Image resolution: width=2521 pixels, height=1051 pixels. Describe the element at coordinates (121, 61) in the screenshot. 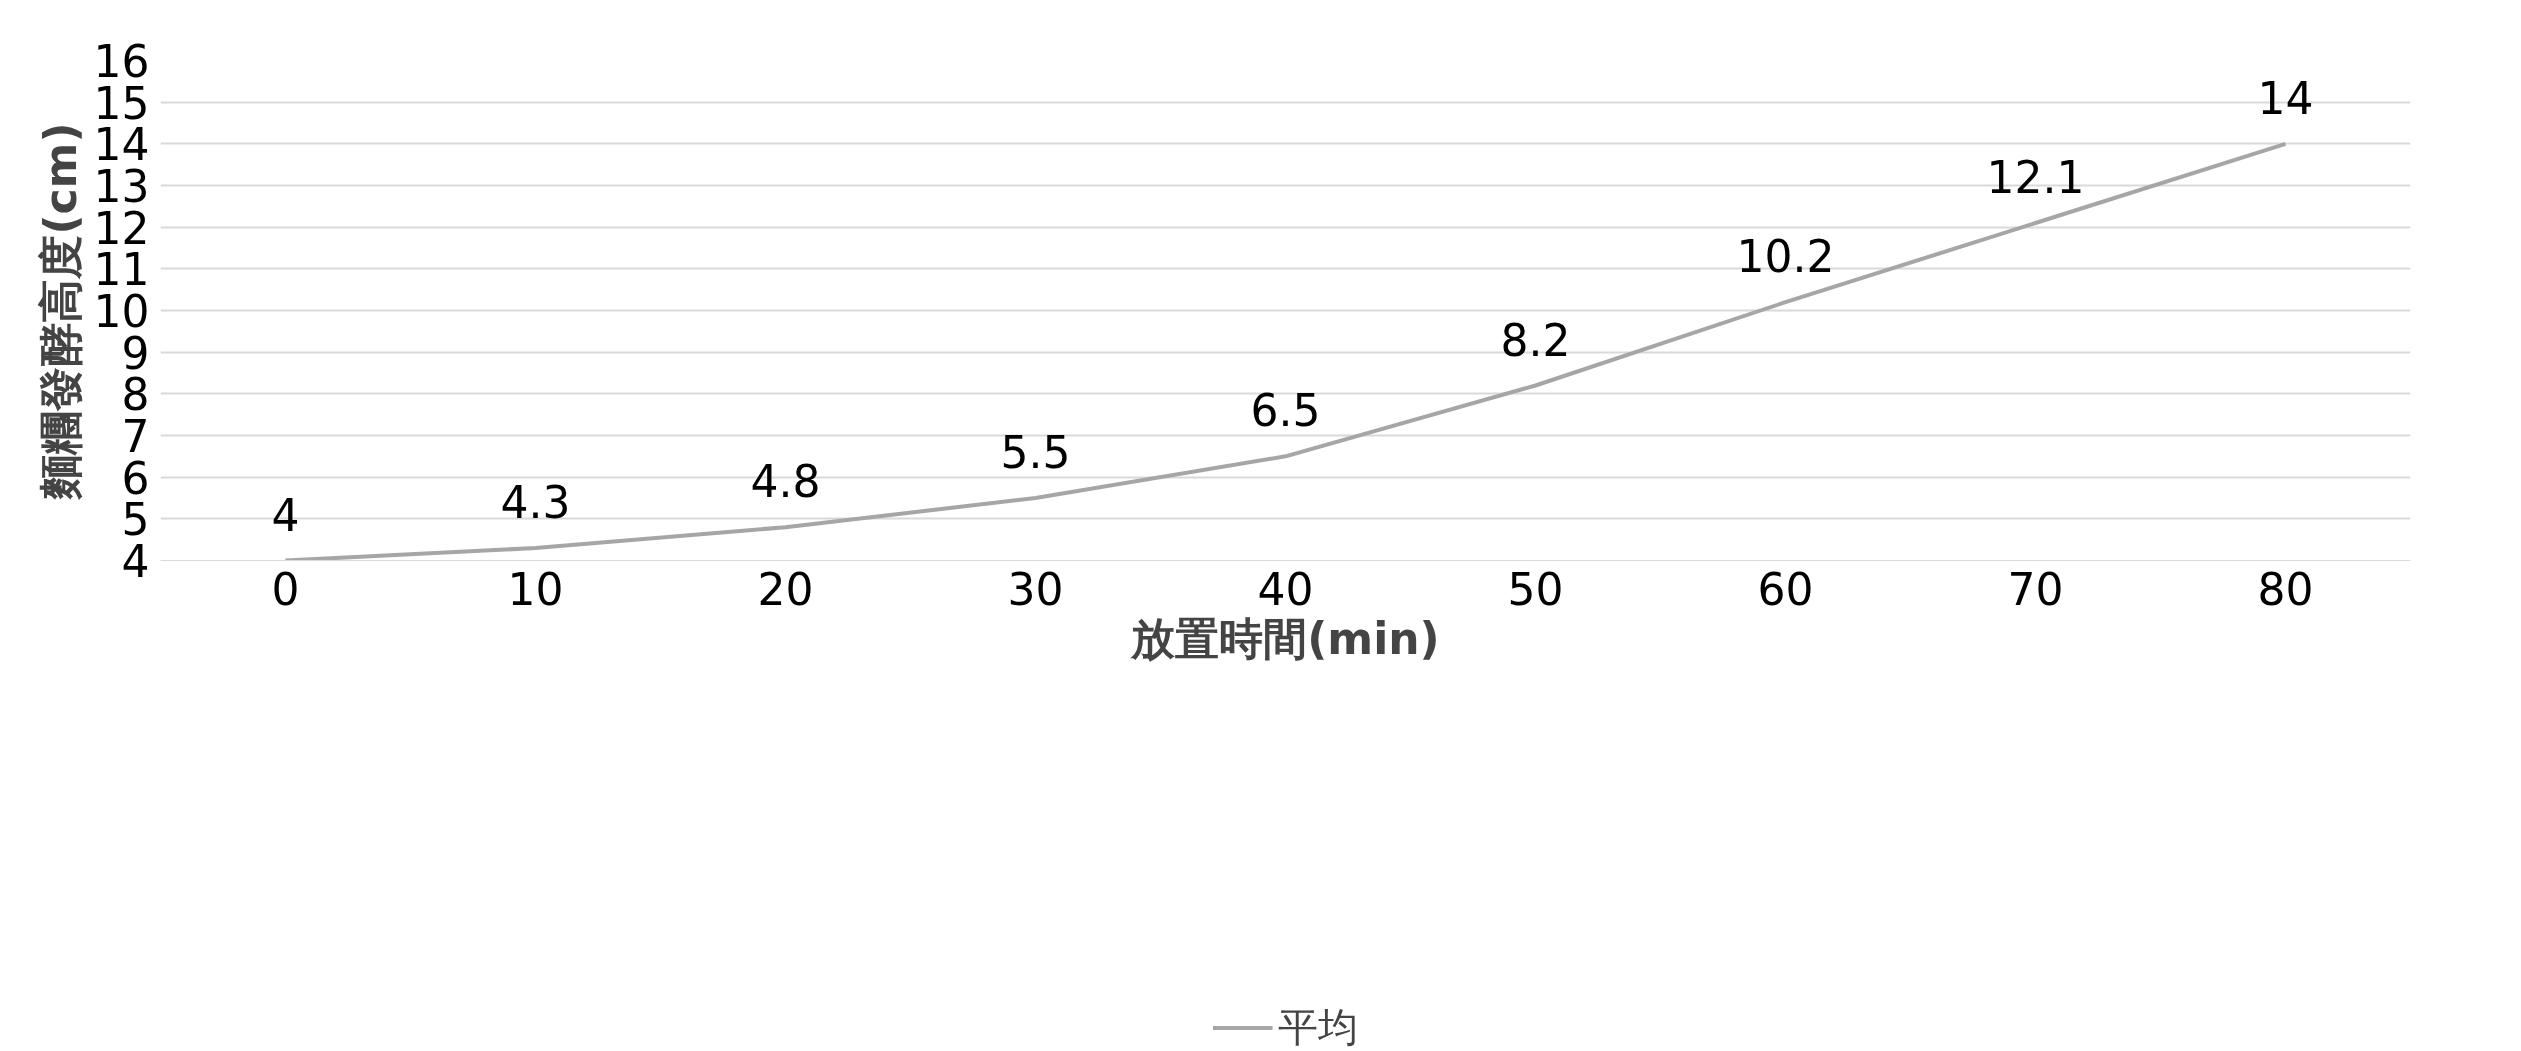

I see `y-tick-label: 16` at that location.